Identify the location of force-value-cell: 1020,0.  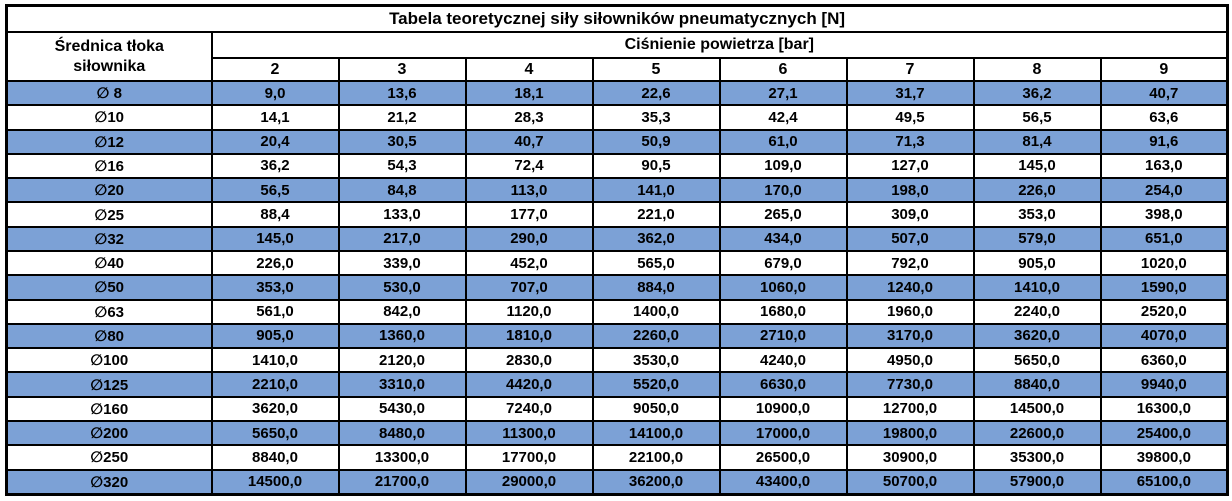
(1164, 263).